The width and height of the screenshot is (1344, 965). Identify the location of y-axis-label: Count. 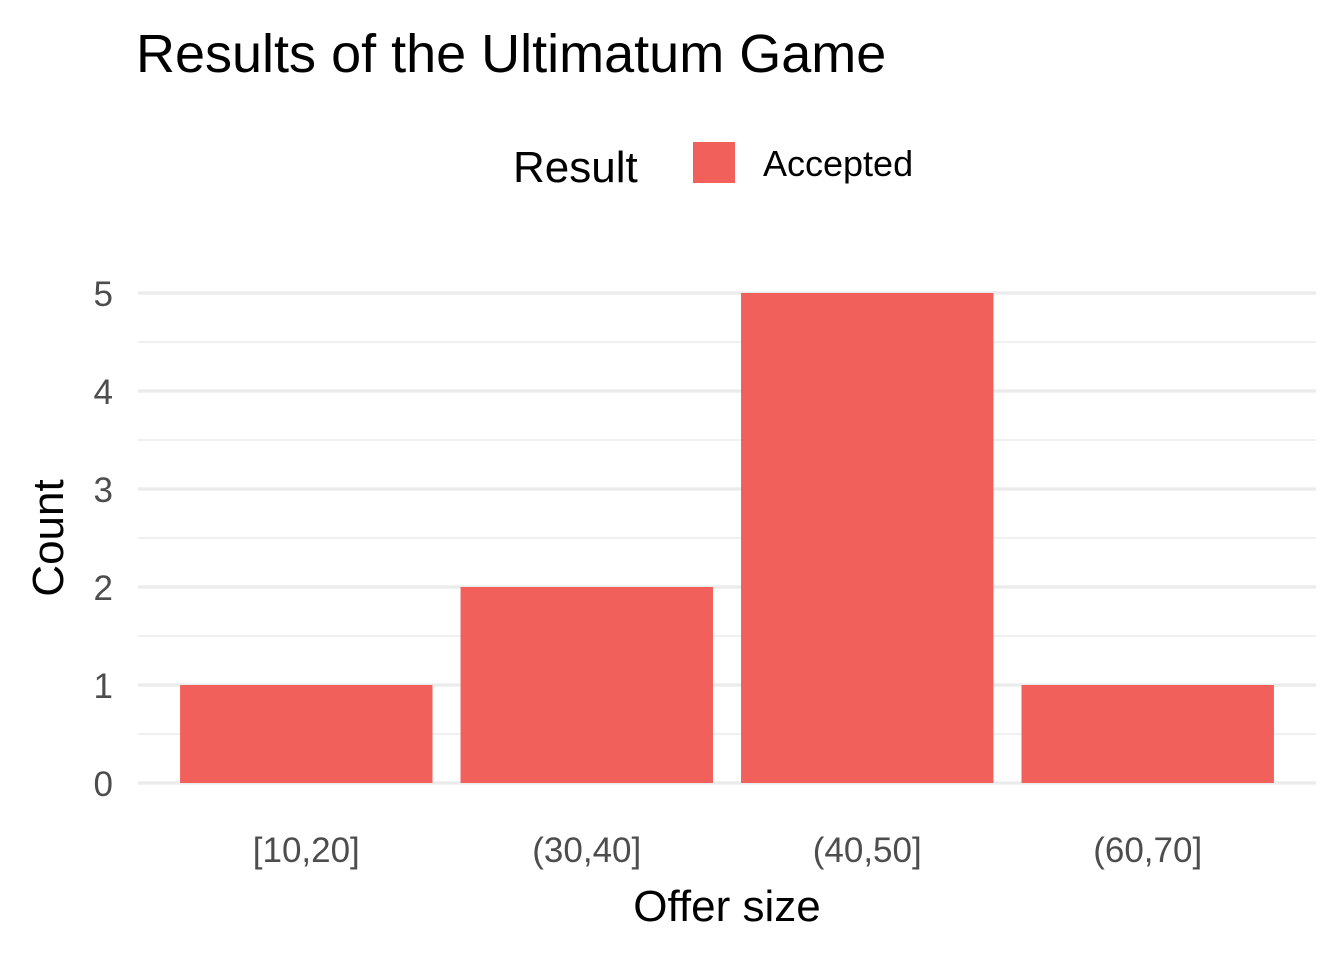
(48, 537).